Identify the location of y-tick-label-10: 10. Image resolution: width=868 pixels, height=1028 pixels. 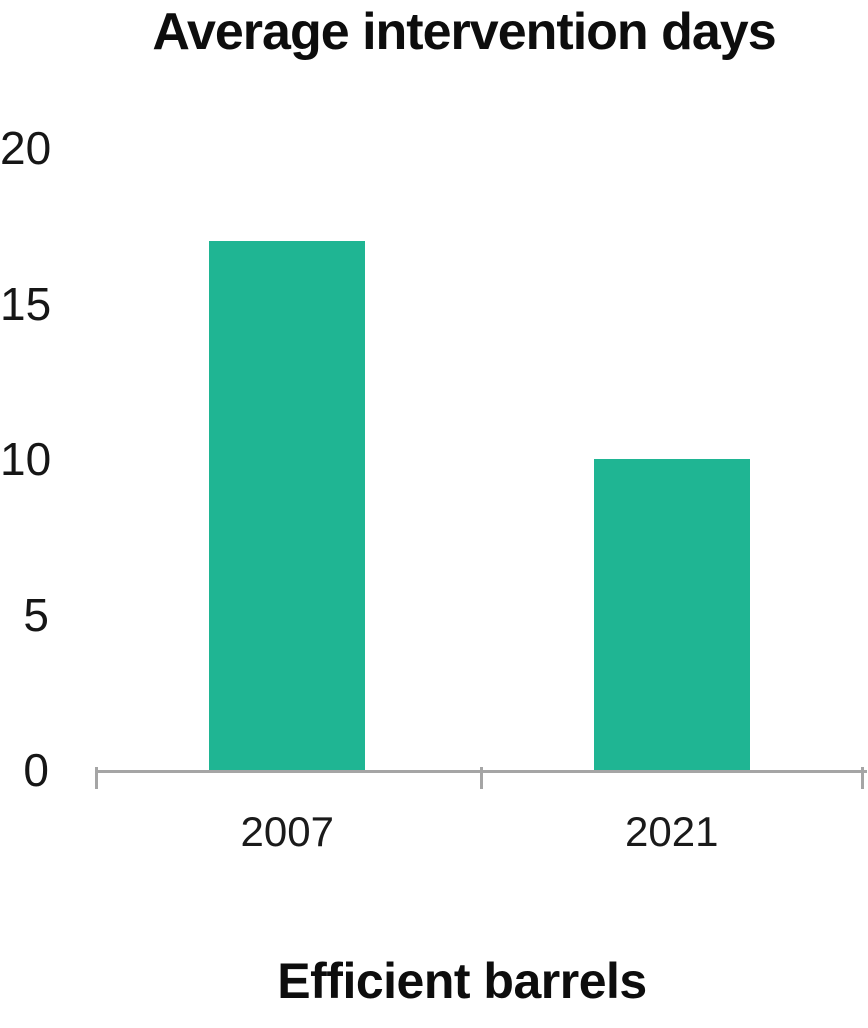
(26, 459).